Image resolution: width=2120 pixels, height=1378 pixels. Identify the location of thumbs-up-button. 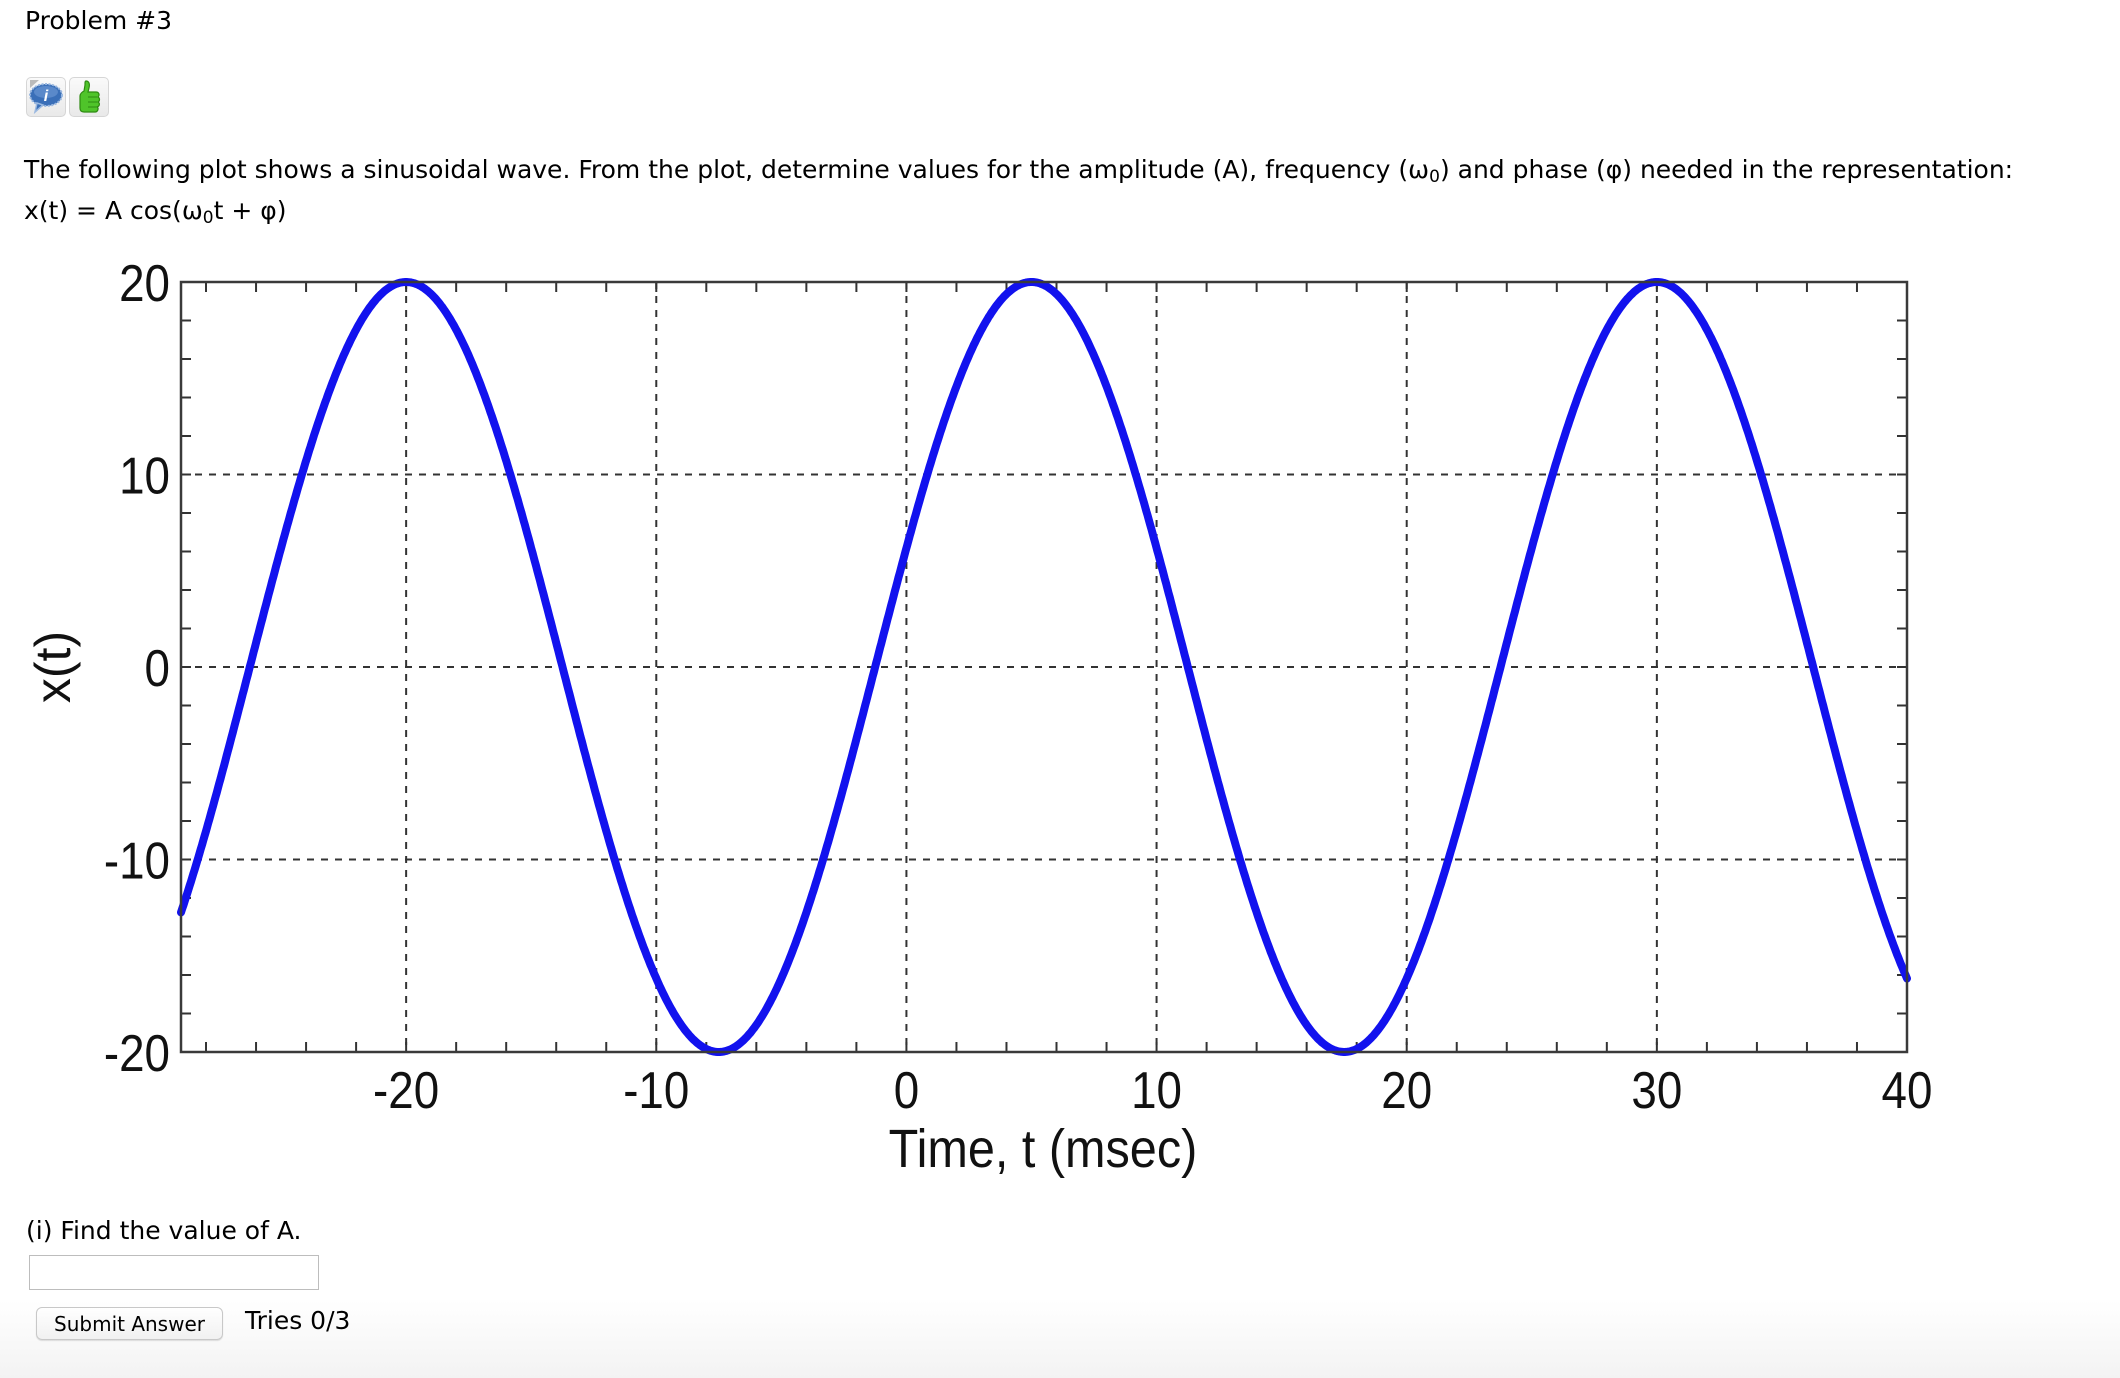
(89, 97).